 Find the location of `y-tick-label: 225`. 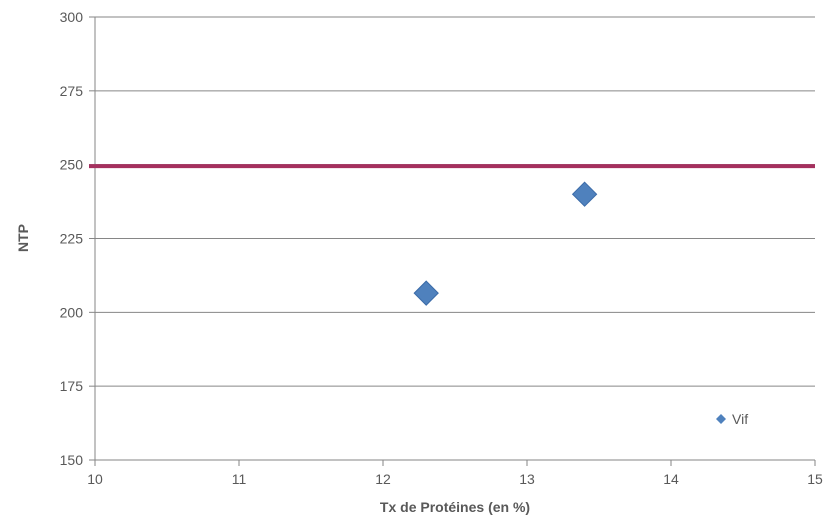

y-tick-label: 225 is located at coordinates (72, 239).